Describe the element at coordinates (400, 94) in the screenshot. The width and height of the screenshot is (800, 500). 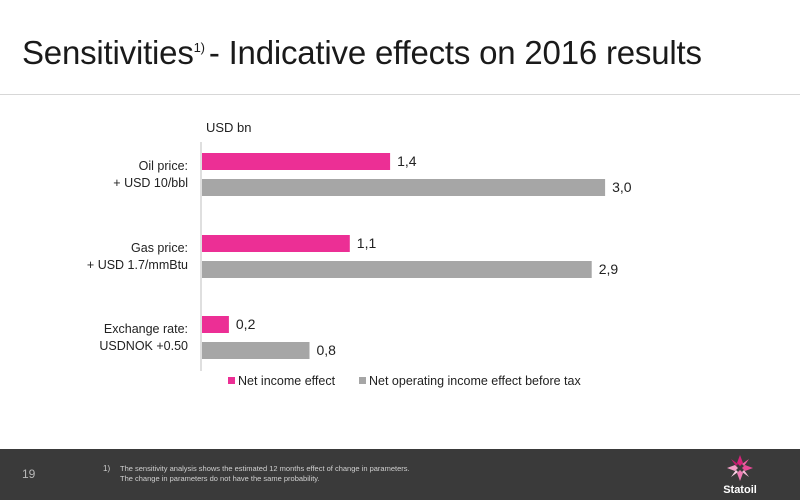
I see `title-divider` at that location.